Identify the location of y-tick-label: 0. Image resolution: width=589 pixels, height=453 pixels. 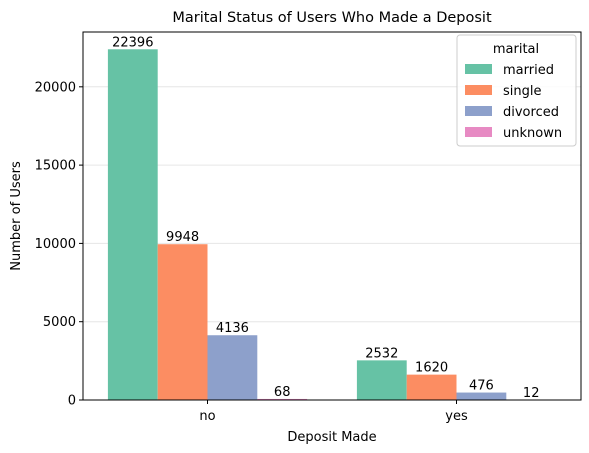
(72, 401).